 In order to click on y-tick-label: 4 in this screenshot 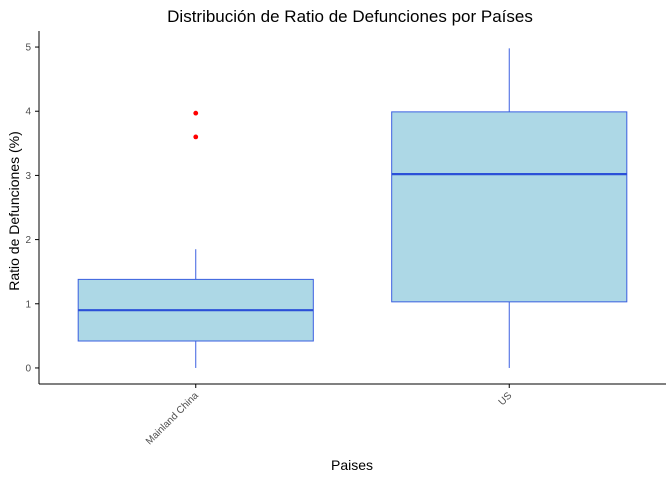, I will do `click(28, 112)`.